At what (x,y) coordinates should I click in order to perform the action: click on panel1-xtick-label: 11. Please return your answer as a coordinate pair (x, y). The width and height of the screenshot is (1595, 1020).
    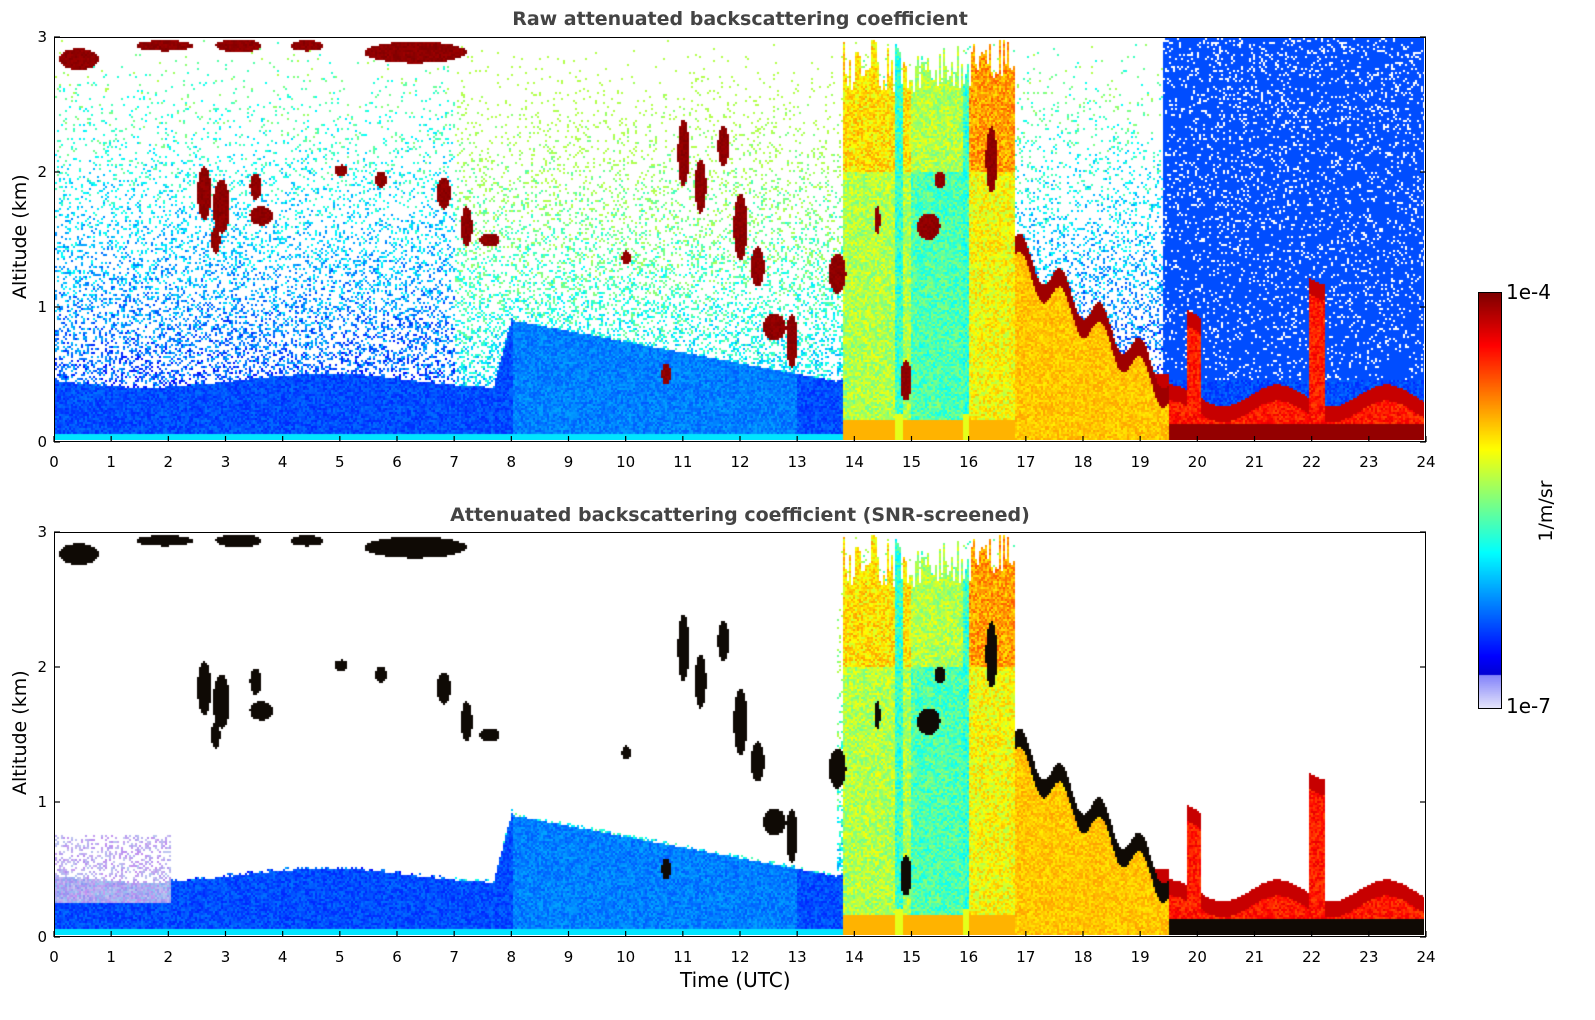
    Looking at the image, I should click on (682, 462).